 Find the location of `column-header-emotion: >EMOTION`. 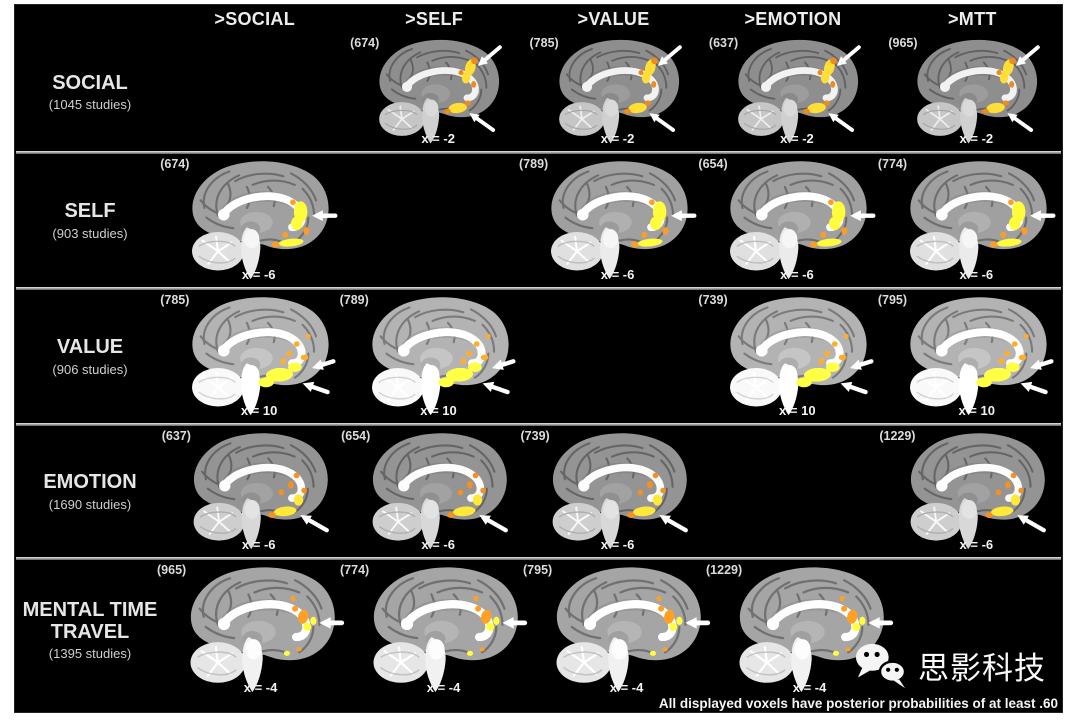

column-header-emotion: >EMOTION is located at coordinates (793, 18).